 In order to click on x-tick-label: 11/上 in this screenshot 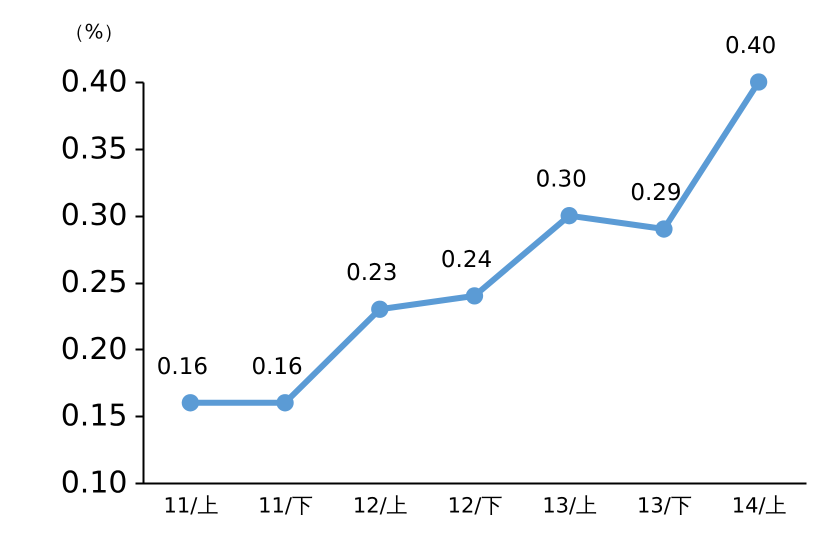, I will do `click(190, 506)`.